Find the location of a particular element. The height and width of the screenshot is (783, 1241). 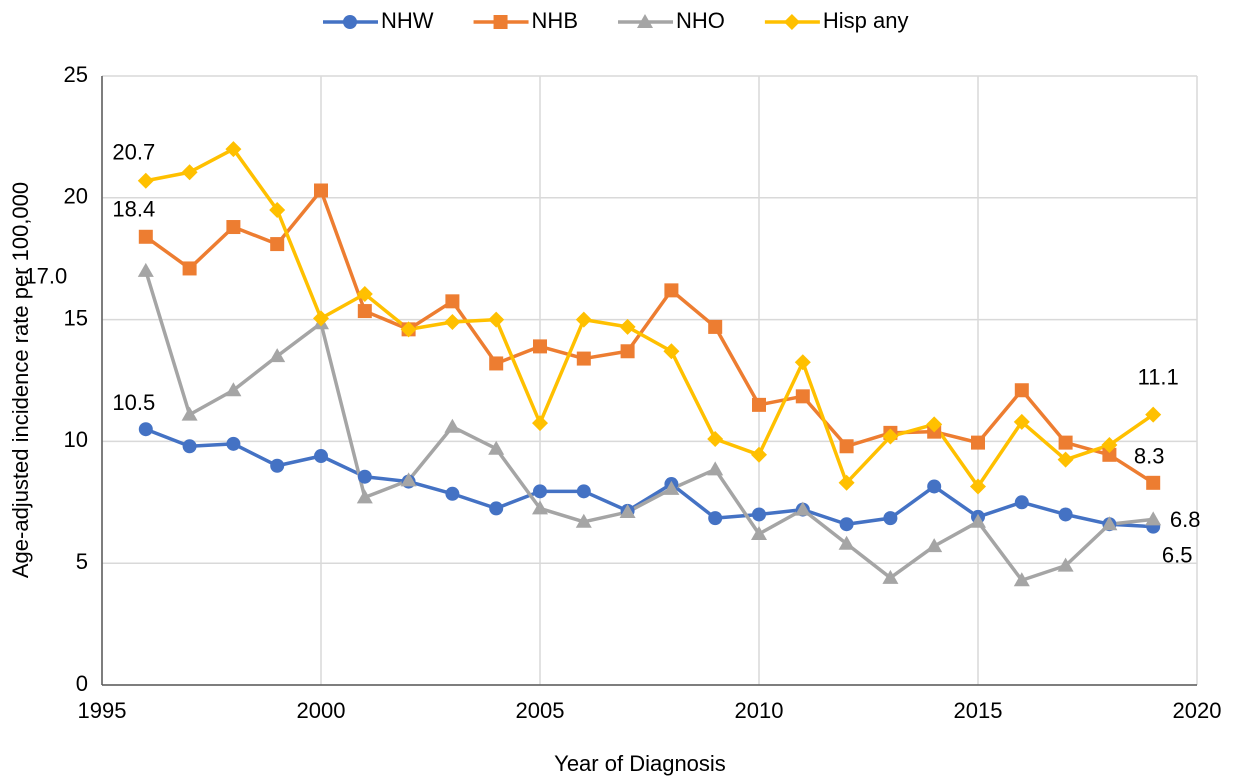

x-tick-label: 2000 is located at coordinates (321, 710).